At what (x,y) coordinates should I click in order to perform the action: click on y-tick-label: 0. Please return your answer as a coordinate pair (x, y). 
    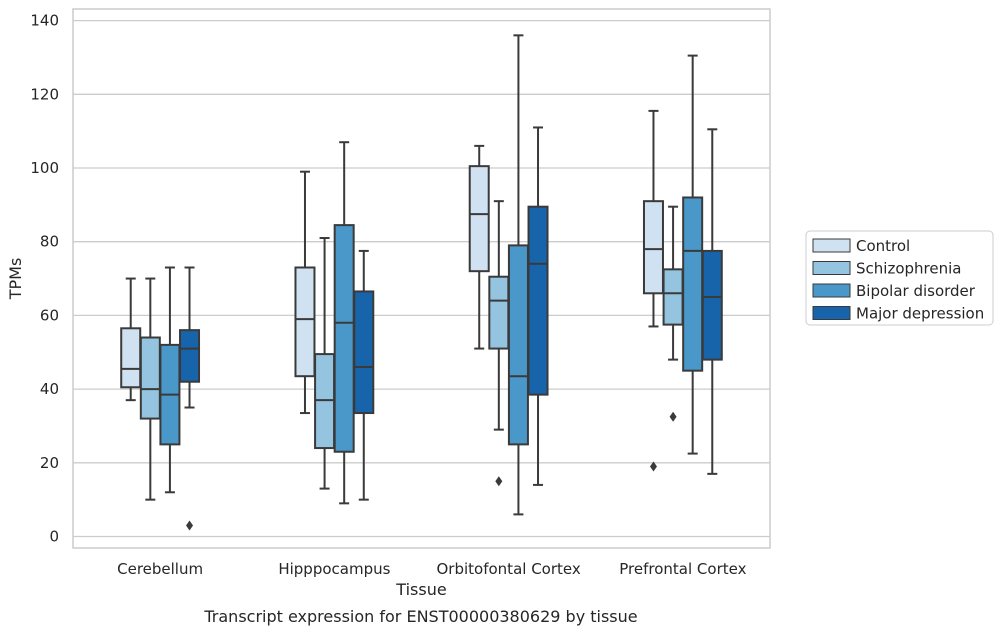
    Looking at the image, I should click on (54, 537).